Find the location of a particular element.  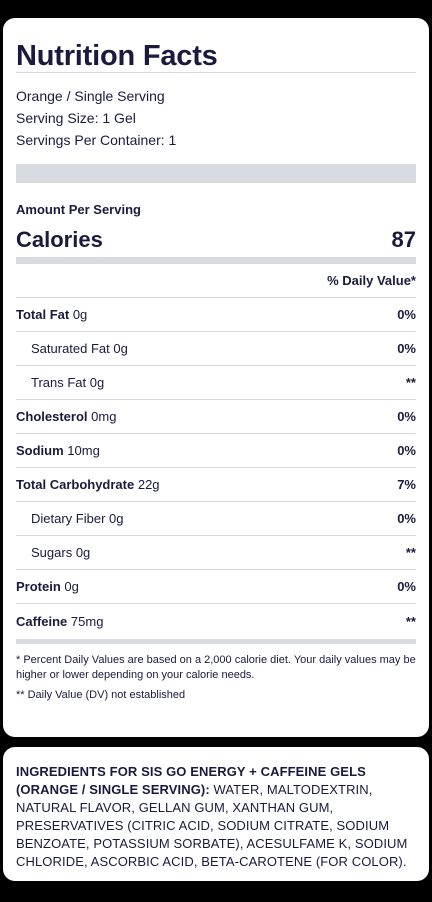

medium-divider is located at coordinates (216, 260).